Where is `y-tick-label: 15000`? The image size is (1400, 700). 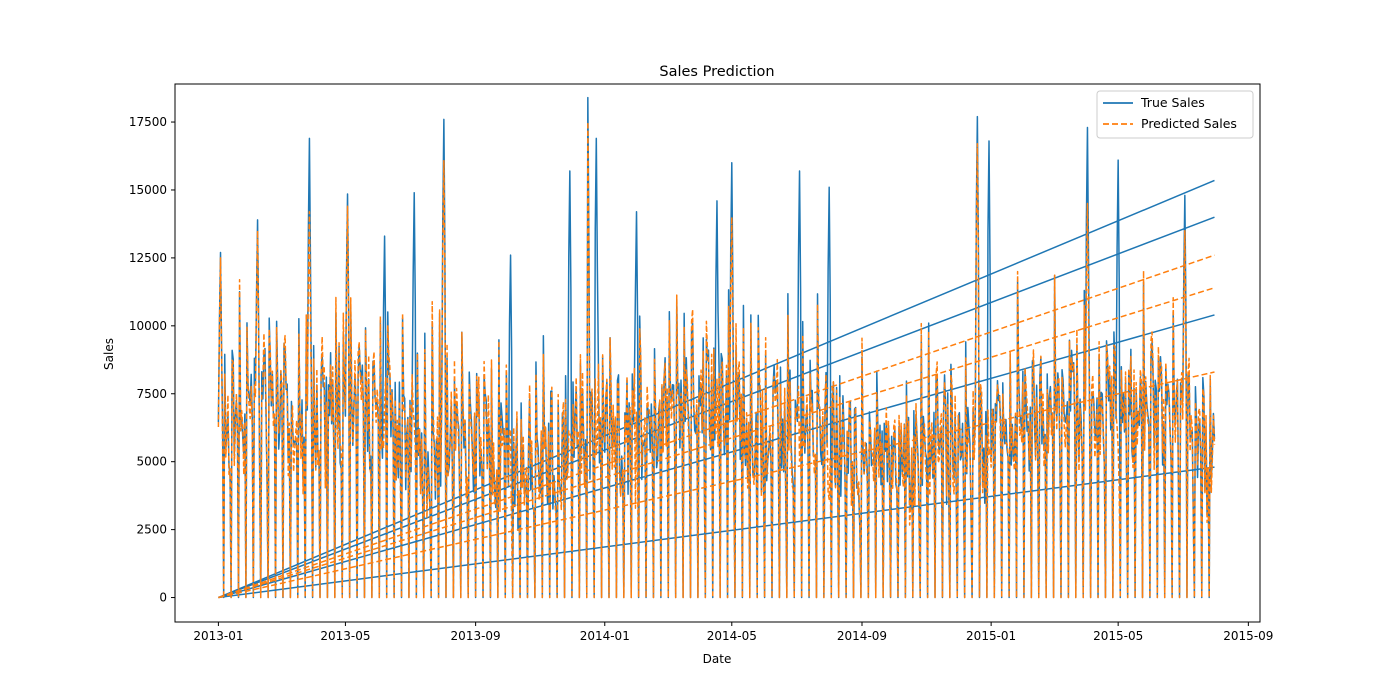 y-tick-label: 15000 is located at coordinates (148, 190).